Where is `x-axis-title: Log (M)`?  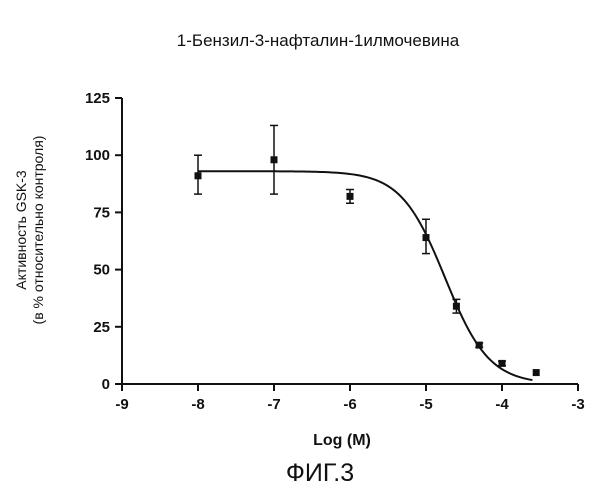 x-axis-title: Log (M) is located at coordinates (342, 440).